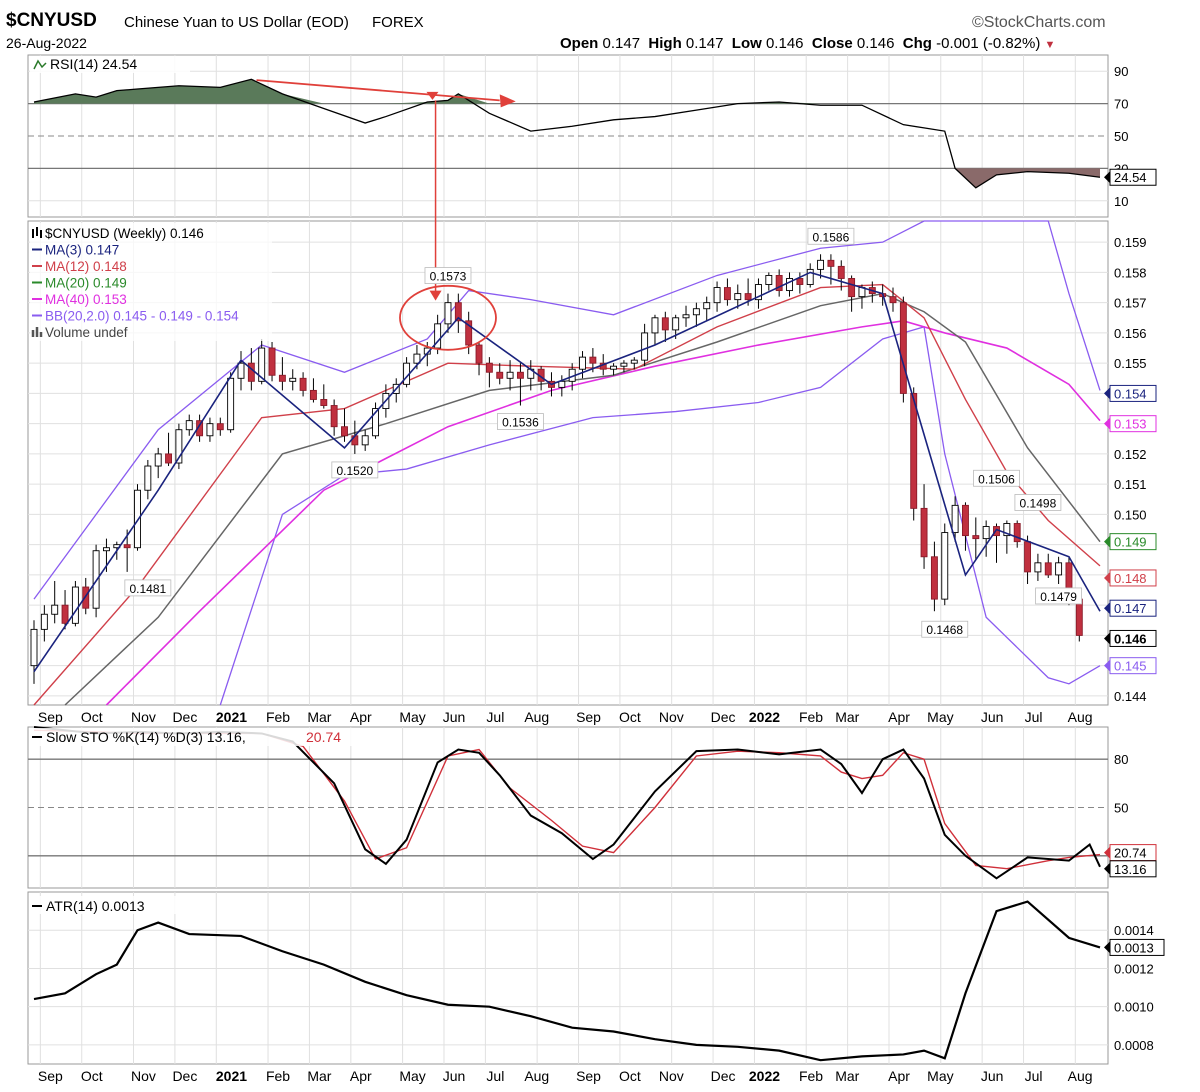 The height and width of the screenshot is (1092, 1200). Describe the element at coordinates (1130, 666) in the screenshot. I see `price-badge-value: 0.145` at that location.